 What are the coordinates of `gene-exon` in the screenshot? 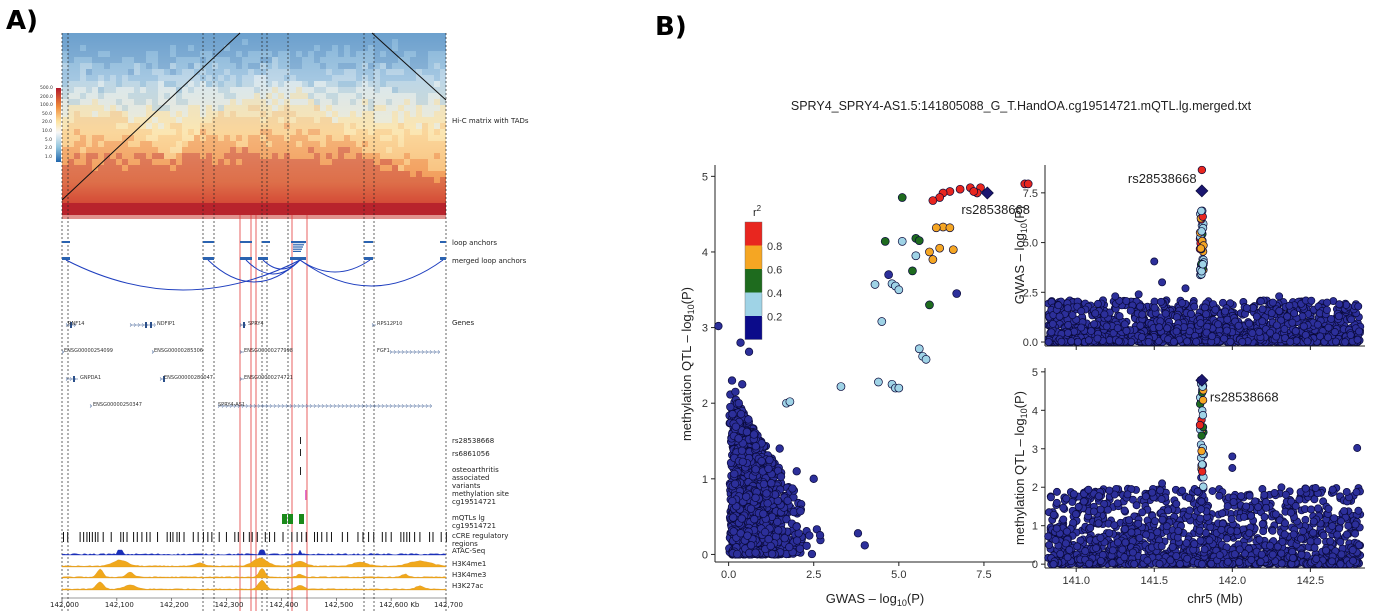 It's located at (164, 379).